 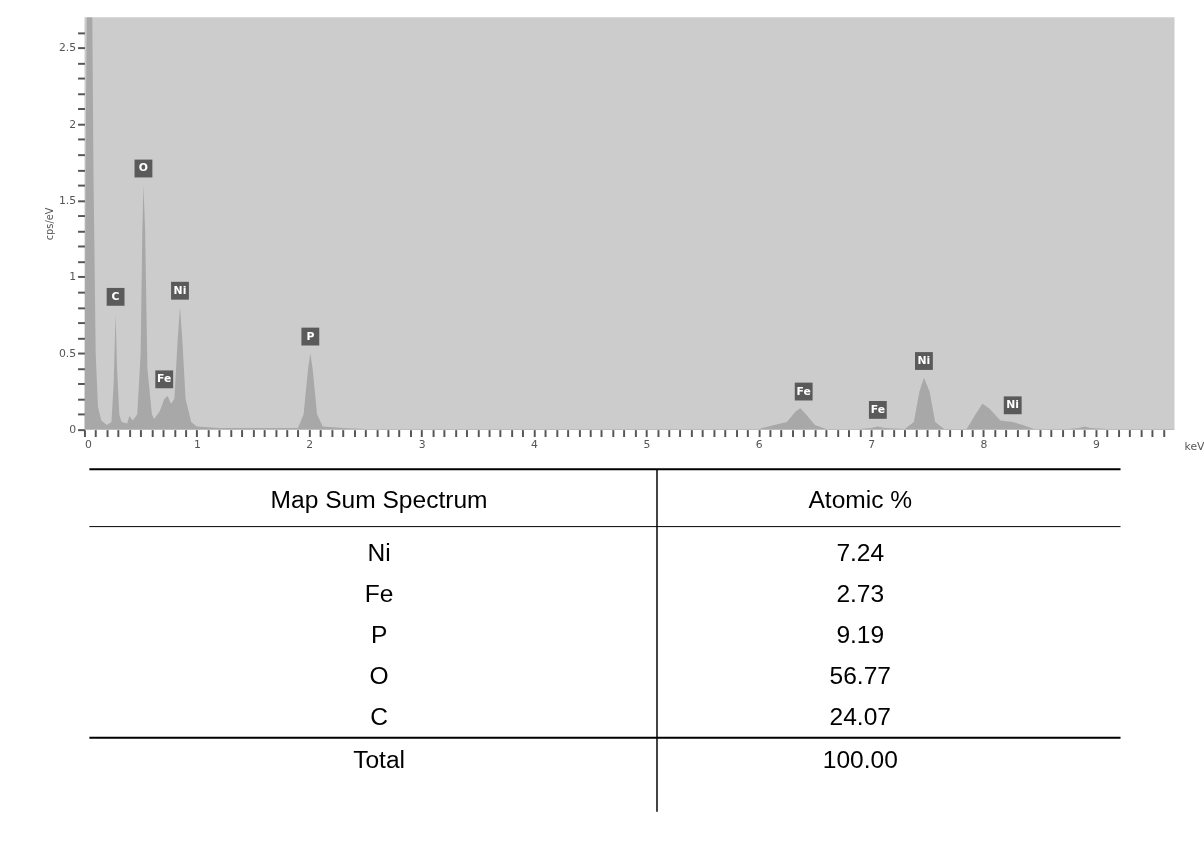 What do you see at coordinates (860, 594) in the screenshot?
I see `text: 2.73` at bounding box center [860, 594].